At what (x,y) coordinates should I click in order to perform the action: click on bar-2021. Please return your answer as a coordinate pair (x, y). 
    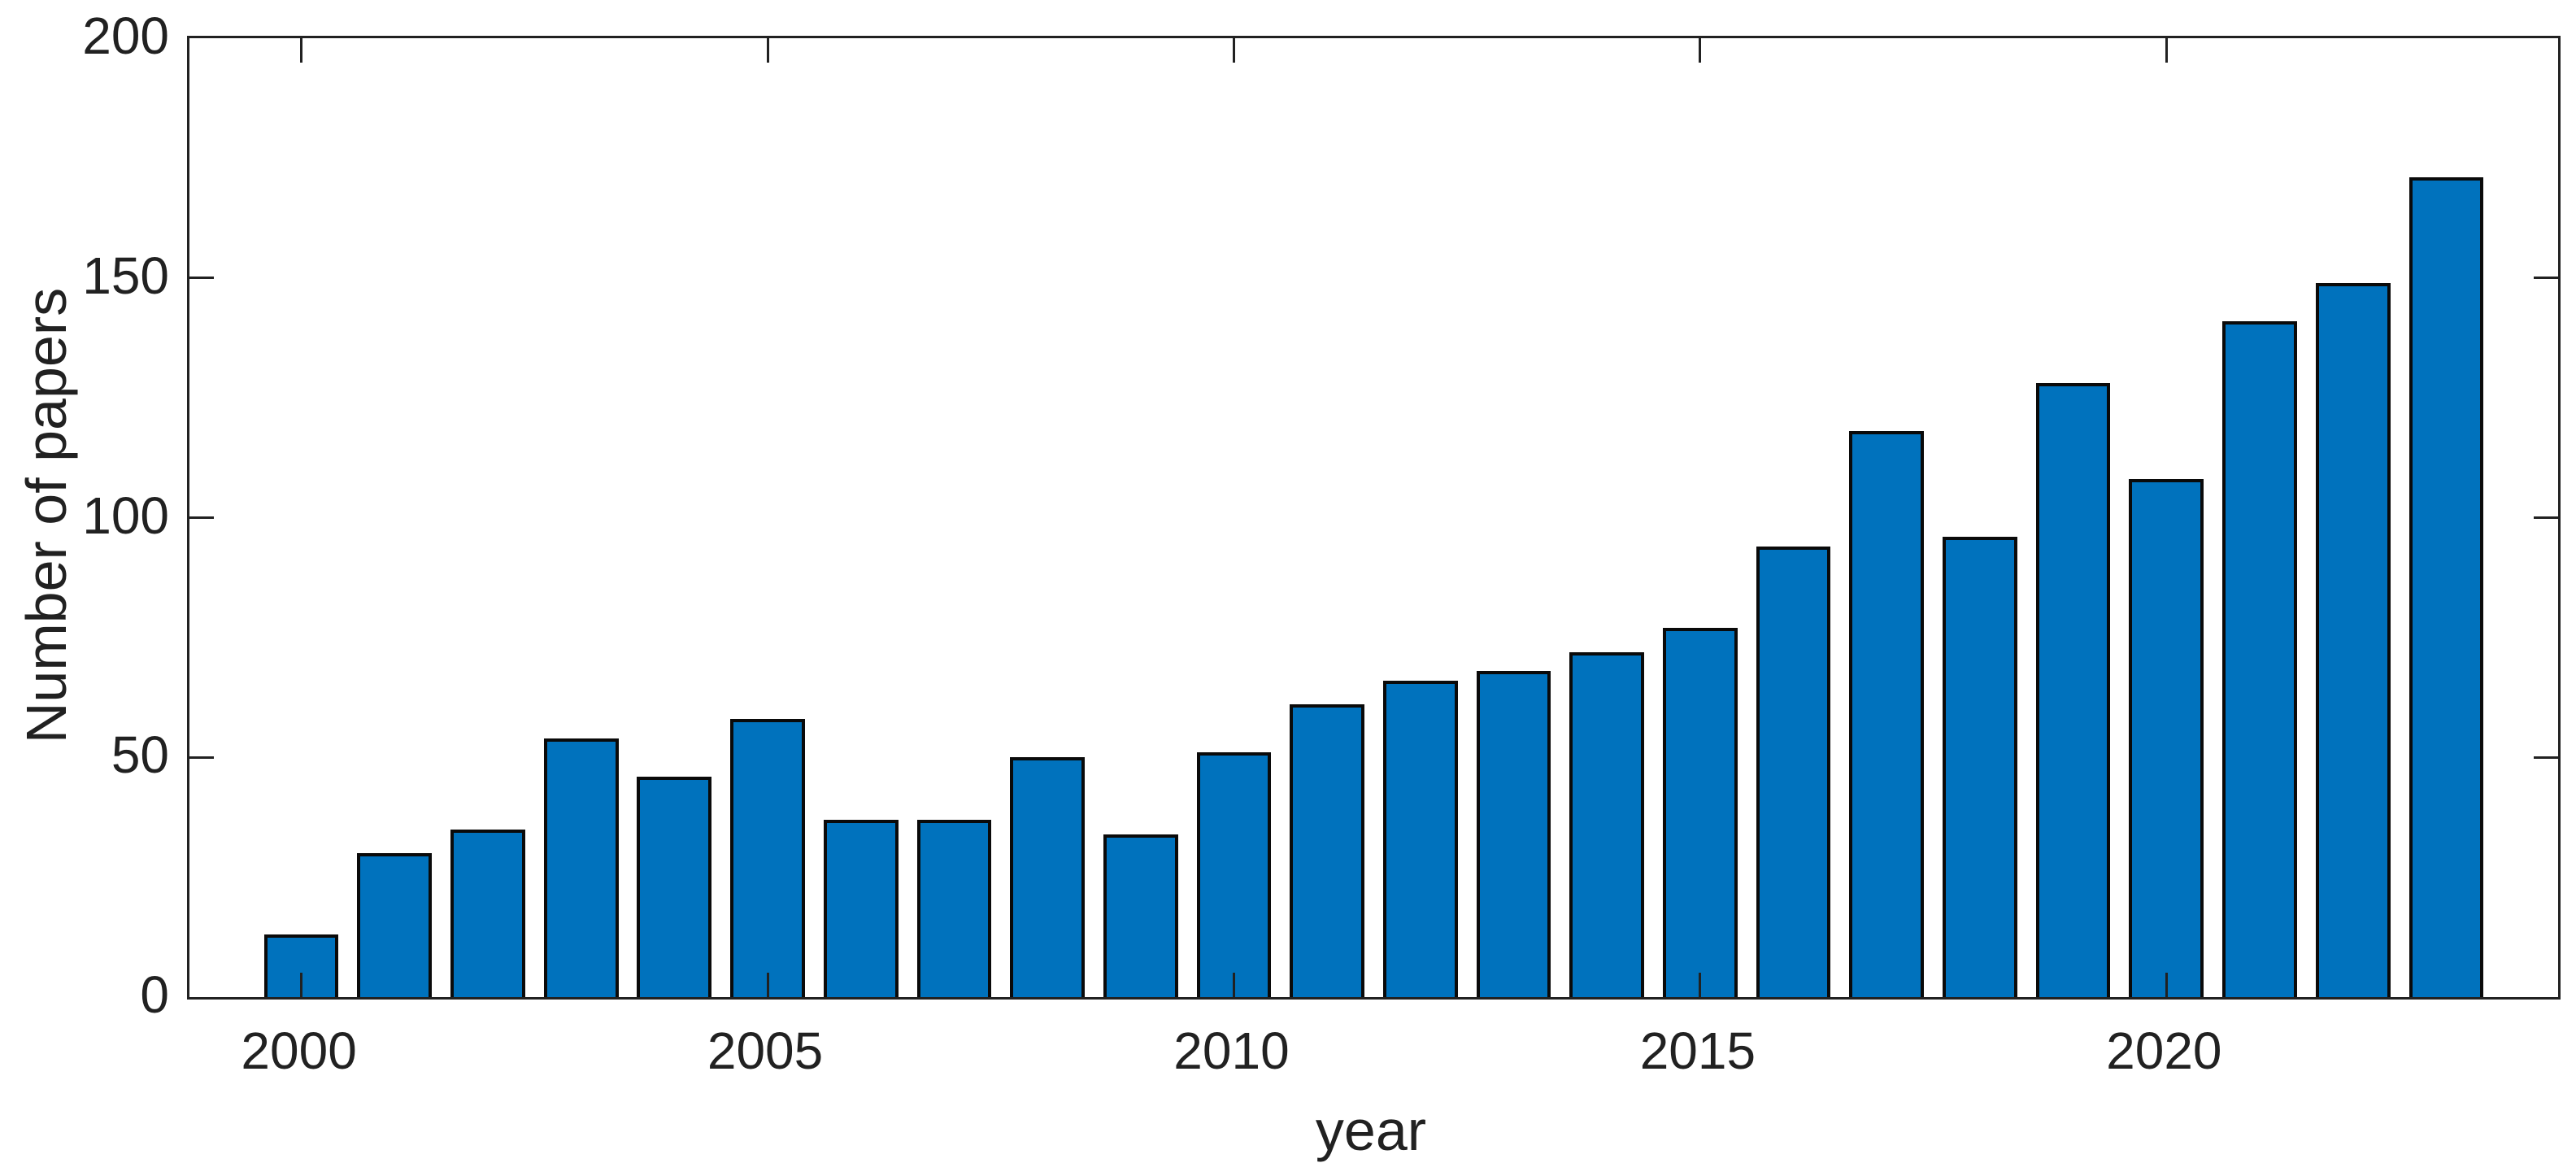
    Looking at the image, I should click on (2259, 658).